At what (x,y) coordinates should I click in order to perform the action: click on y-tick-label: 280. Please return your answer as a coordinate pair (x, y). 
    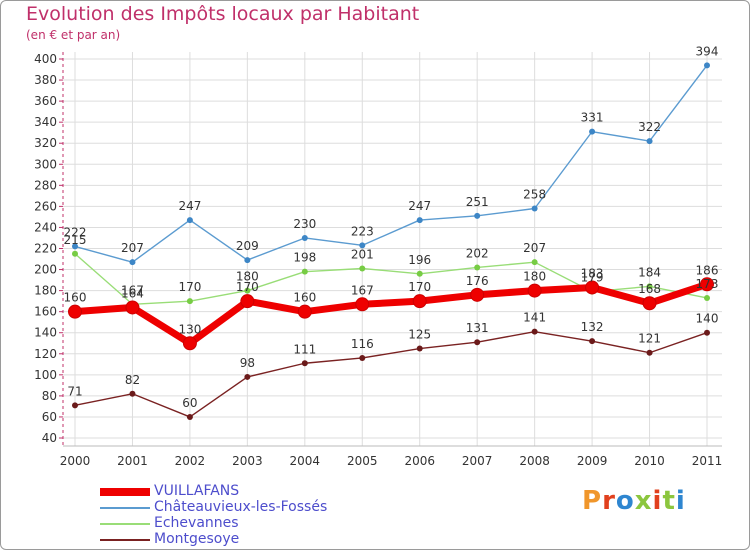
    Looking at the image, I should click on (45, 185).